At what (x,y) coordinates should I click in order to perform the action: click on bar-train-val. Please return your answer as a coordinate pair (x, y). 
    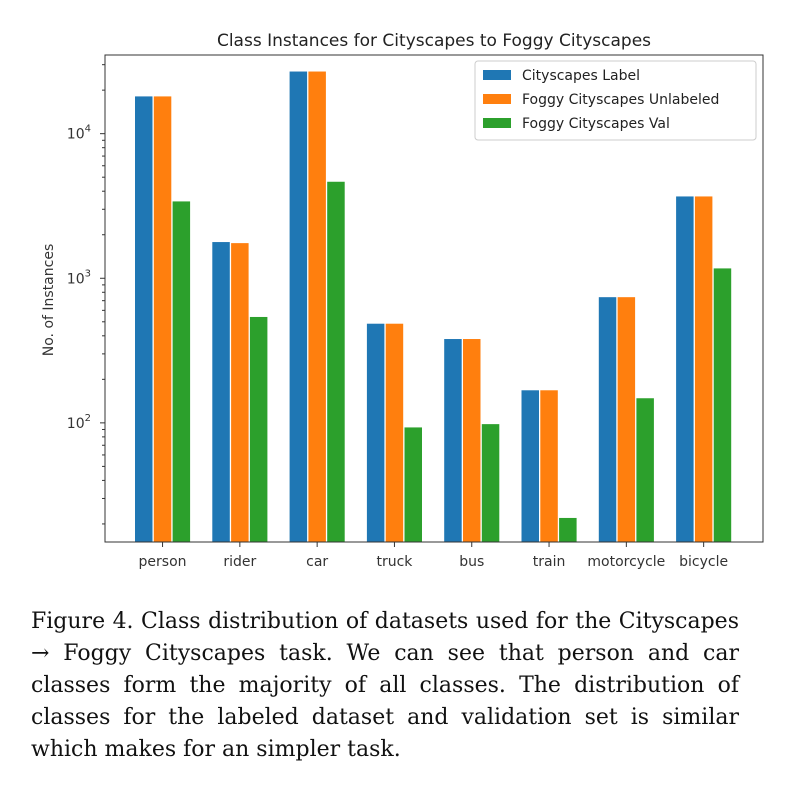
    Looking at the image, I should click on (568, 529).